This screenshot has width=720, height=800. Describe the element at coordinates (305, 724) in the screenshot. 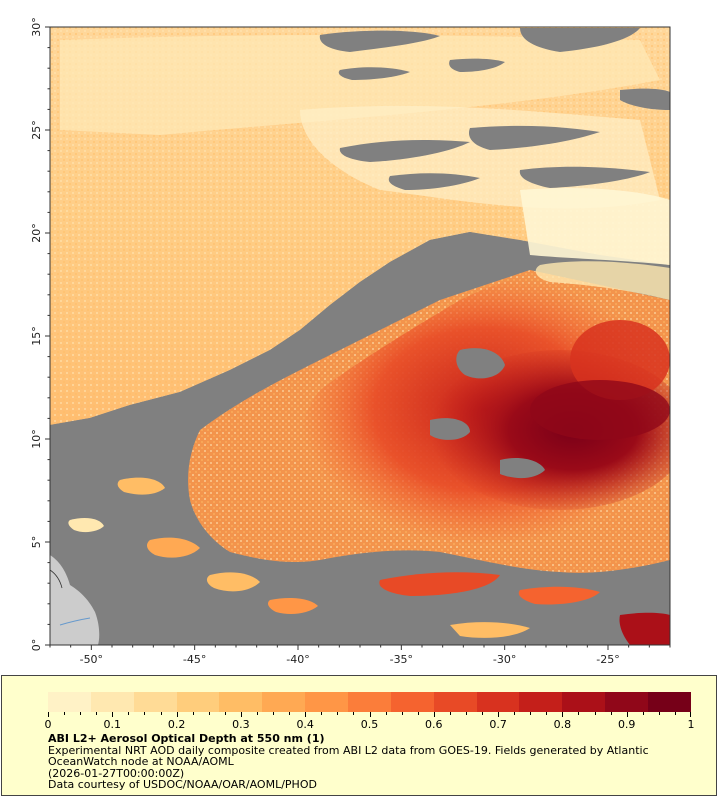

I see `colorbar-tick-label: 0.4` at that location.